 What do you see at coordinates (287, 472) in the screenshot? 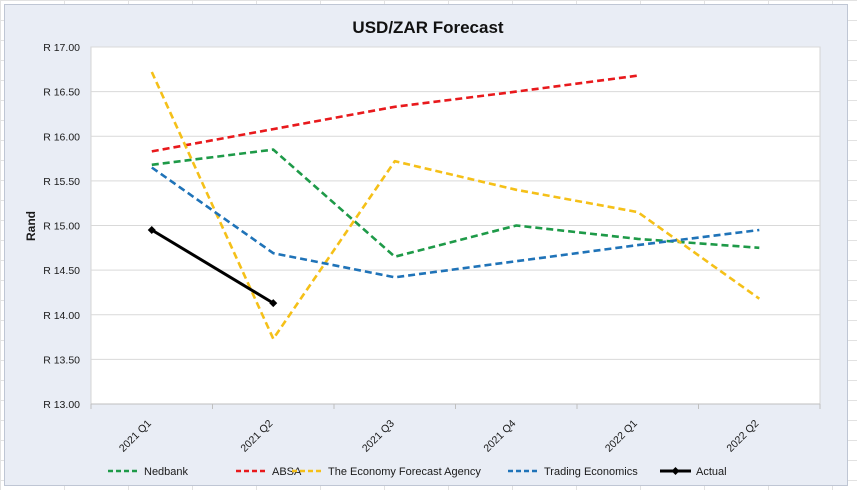
I see `legend-label-absa: ABSA` at bounding box center [287, 472].